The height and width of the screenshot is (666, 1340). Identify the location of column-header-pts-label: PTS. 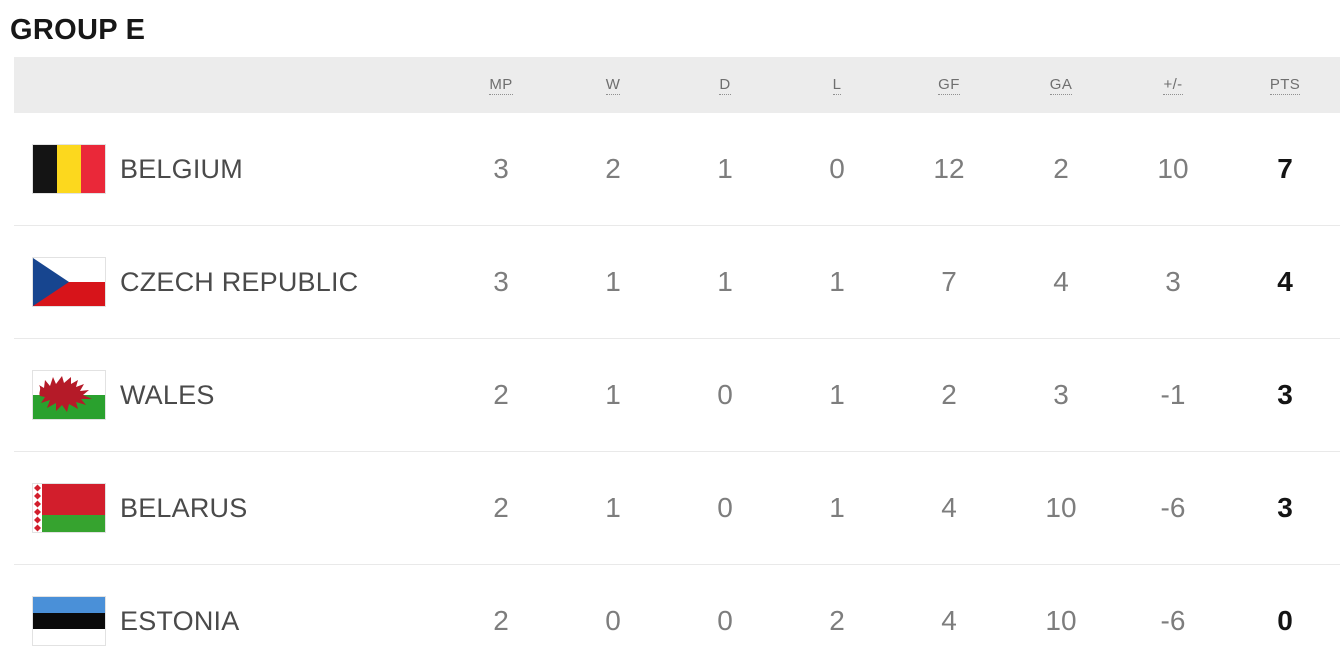
(1285, 85).